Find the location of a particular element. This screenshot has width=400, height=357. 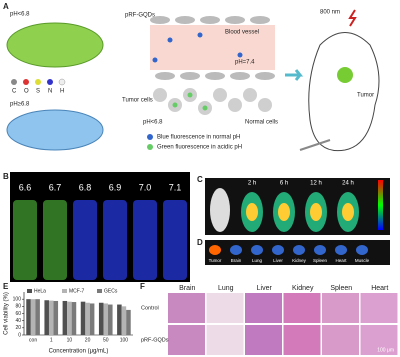

laser: 800 nm is located at coordinates (330, 13).